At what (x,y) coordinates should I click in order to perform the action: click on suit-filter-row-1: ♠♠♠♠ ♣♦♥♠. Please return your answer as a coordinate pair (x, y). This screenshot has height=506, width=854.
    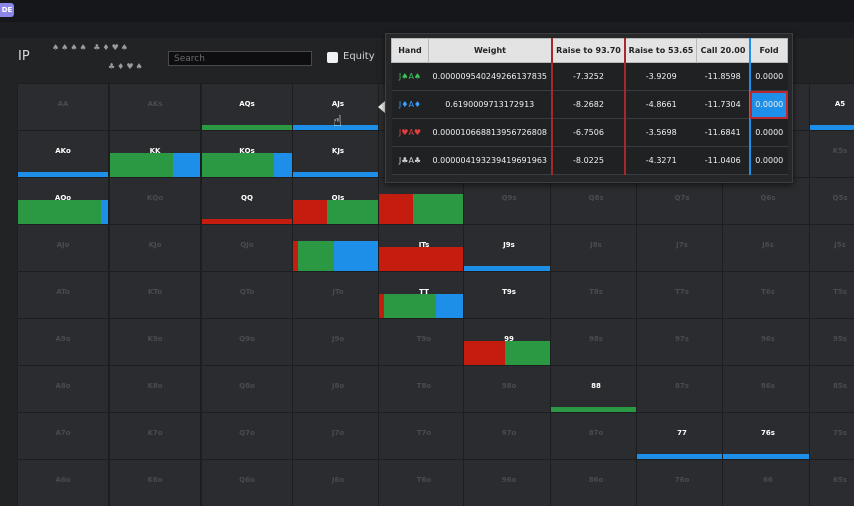
    Looking at the image, I should click on (91, 47).